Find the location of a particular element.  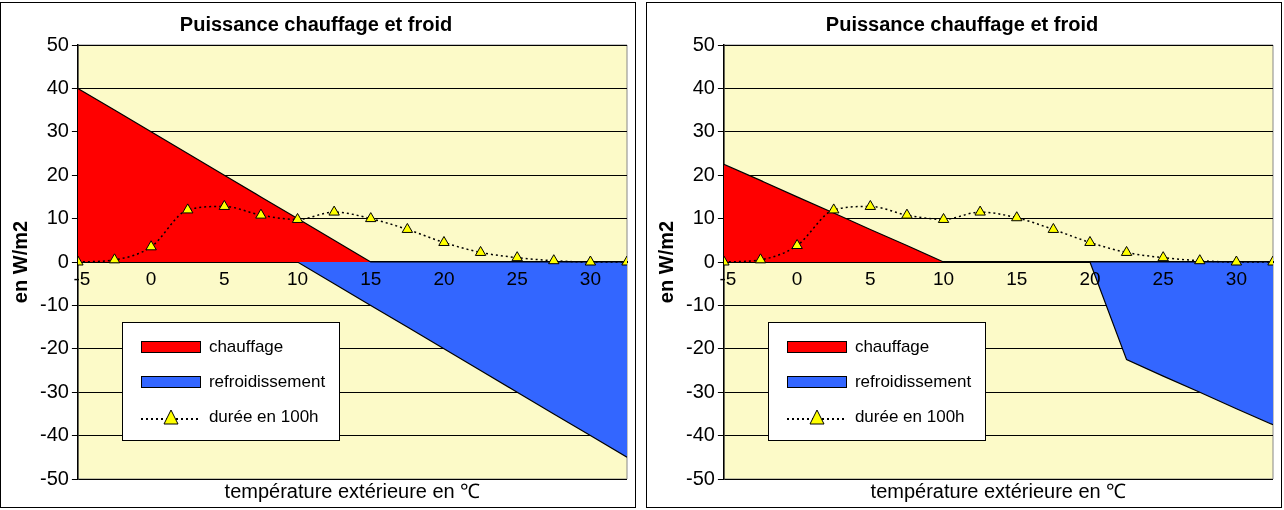

x-tick-label: 20 is located at coordinates (444, 278).